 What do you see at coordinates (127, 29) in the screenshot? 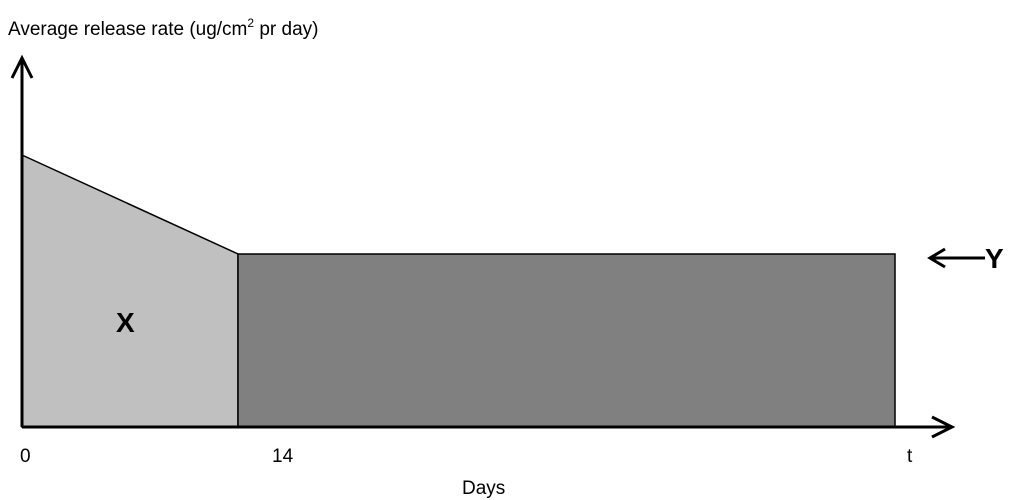
I see `y-axis-label-main: Average release rate (ug/cm` at bounding box center [127, 29].